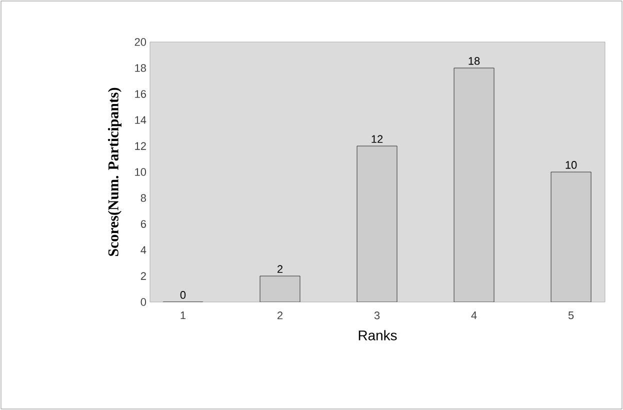 Image resolution: width=623 pixels, height=410 pixels. I want to click on y-tick-label: 16, so click(140, 94).